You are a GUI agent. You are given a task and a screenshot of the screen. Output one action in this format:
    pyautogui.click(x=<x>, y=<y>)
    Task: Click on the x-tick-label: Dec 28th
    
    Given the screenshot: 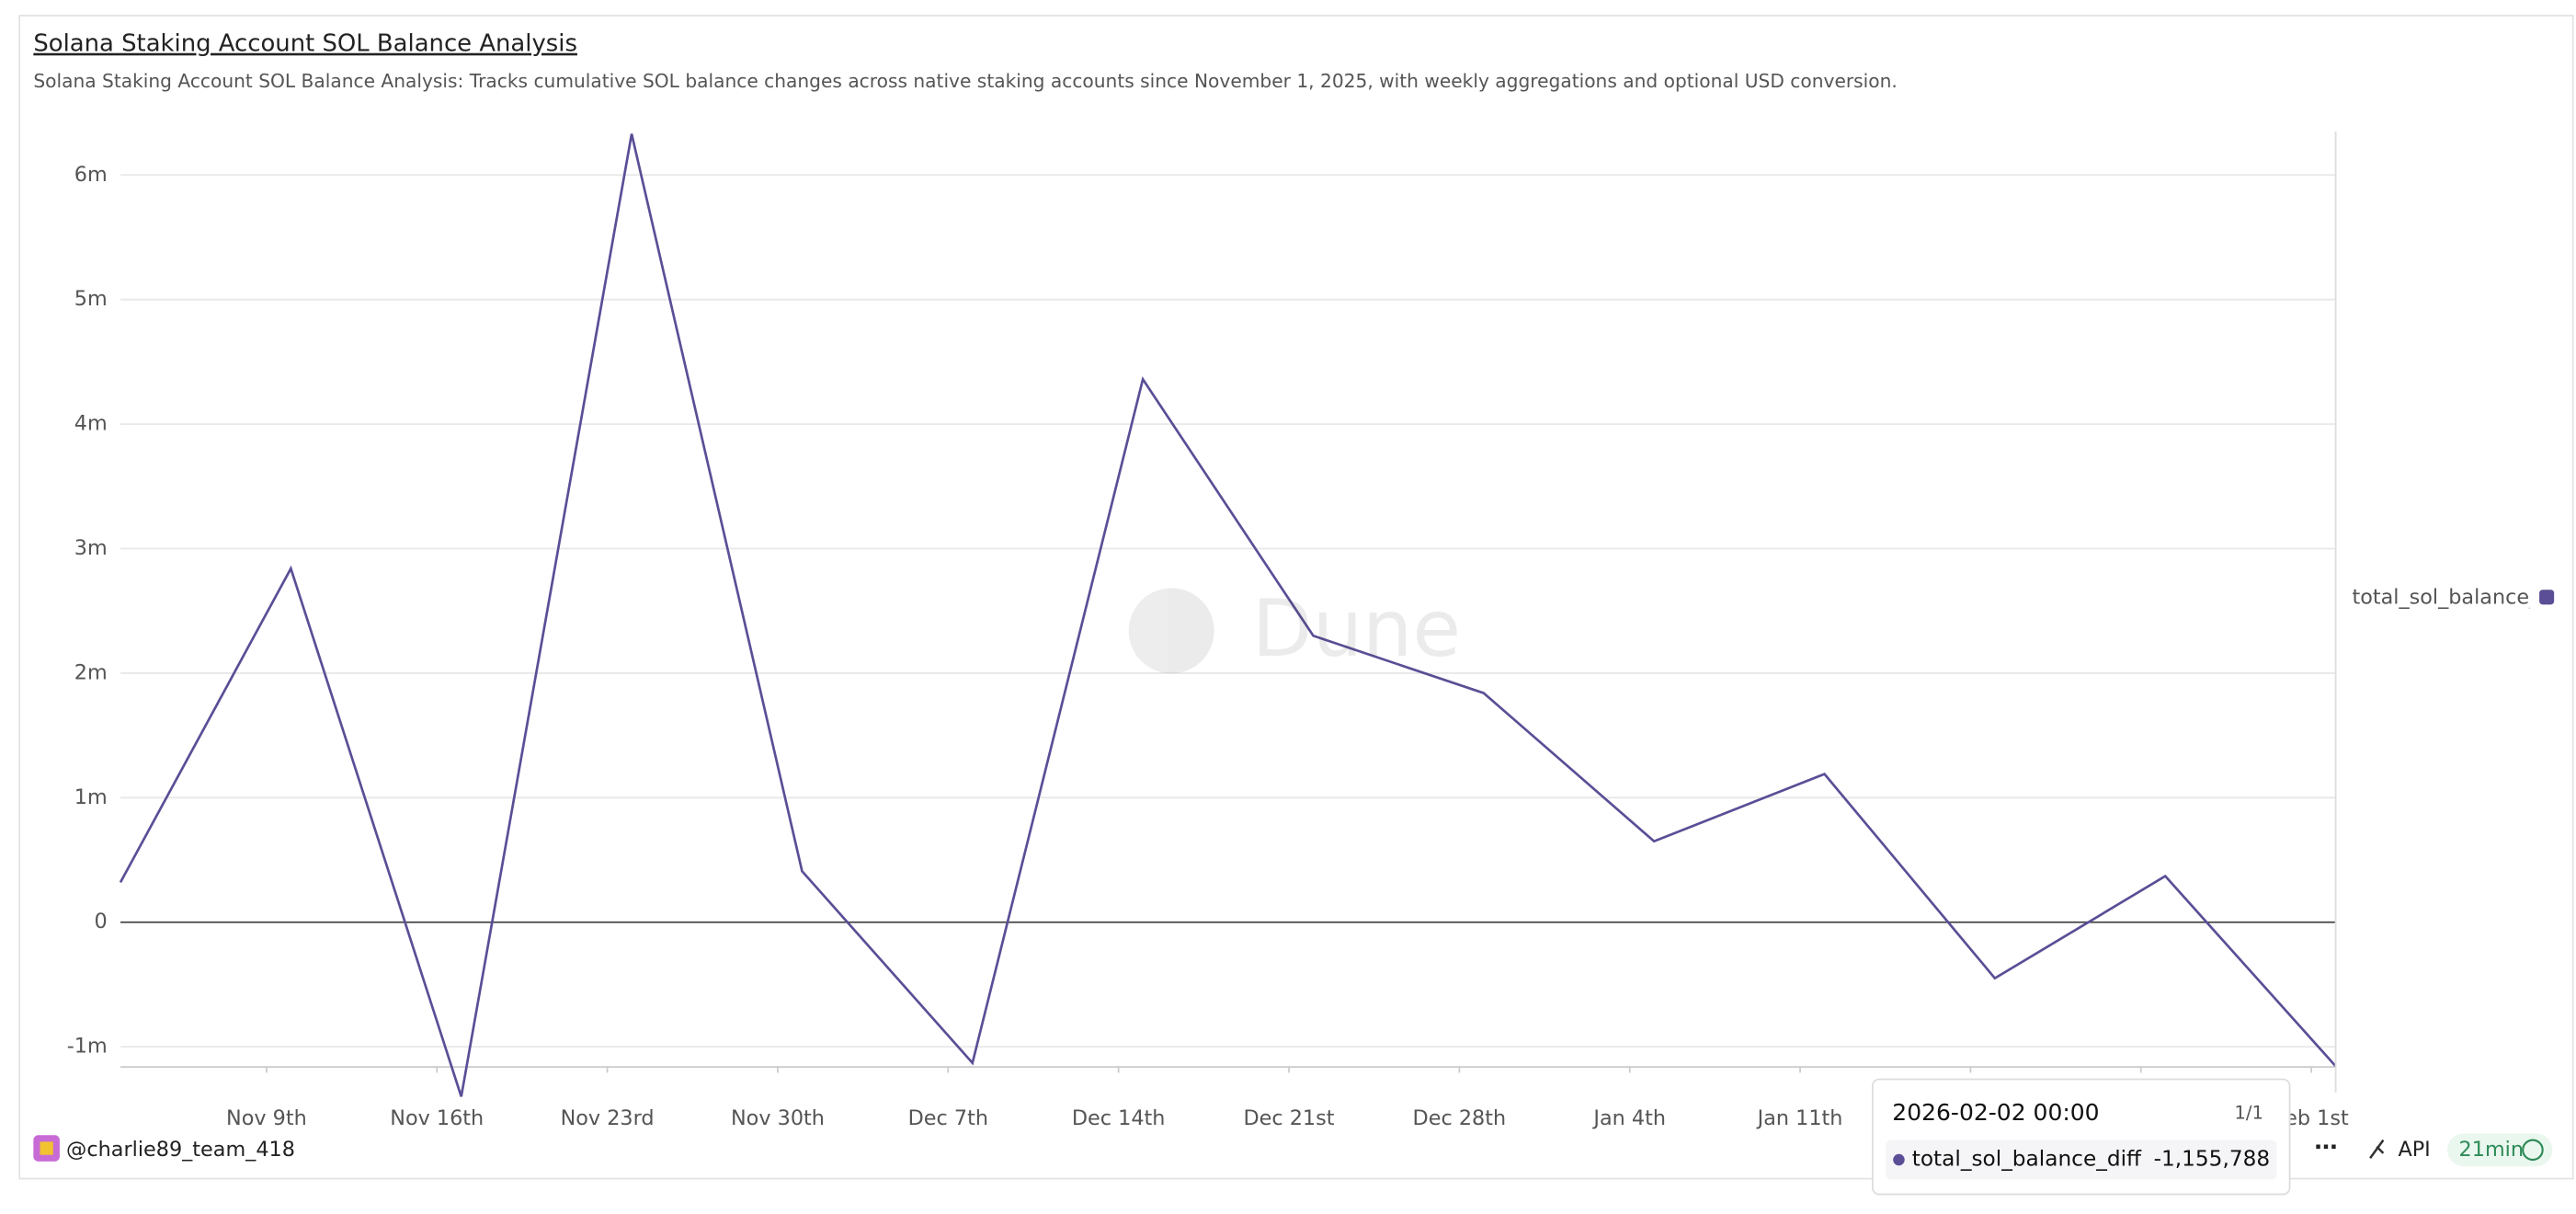 What is the action you would take?
    pyautogui.click(x=1460, y=1118)
    